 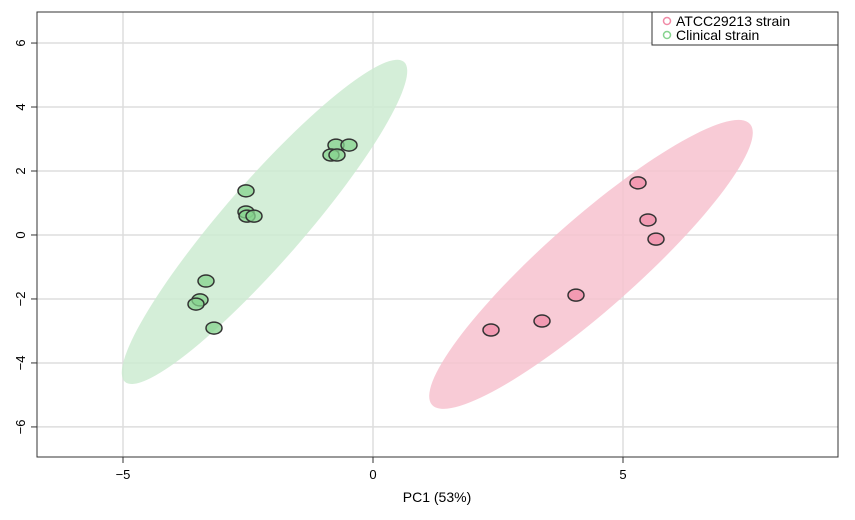 What do you see at coordinates (20, 234) in the screenshot?
I see `y-tick-label: 0` at bounding box center [20, 234].